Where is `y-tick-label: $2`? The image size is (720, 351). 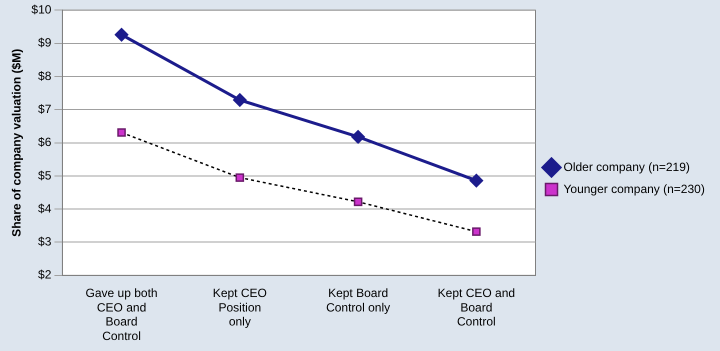
y-tick-label: $2 is located at coordinates (45, 275).